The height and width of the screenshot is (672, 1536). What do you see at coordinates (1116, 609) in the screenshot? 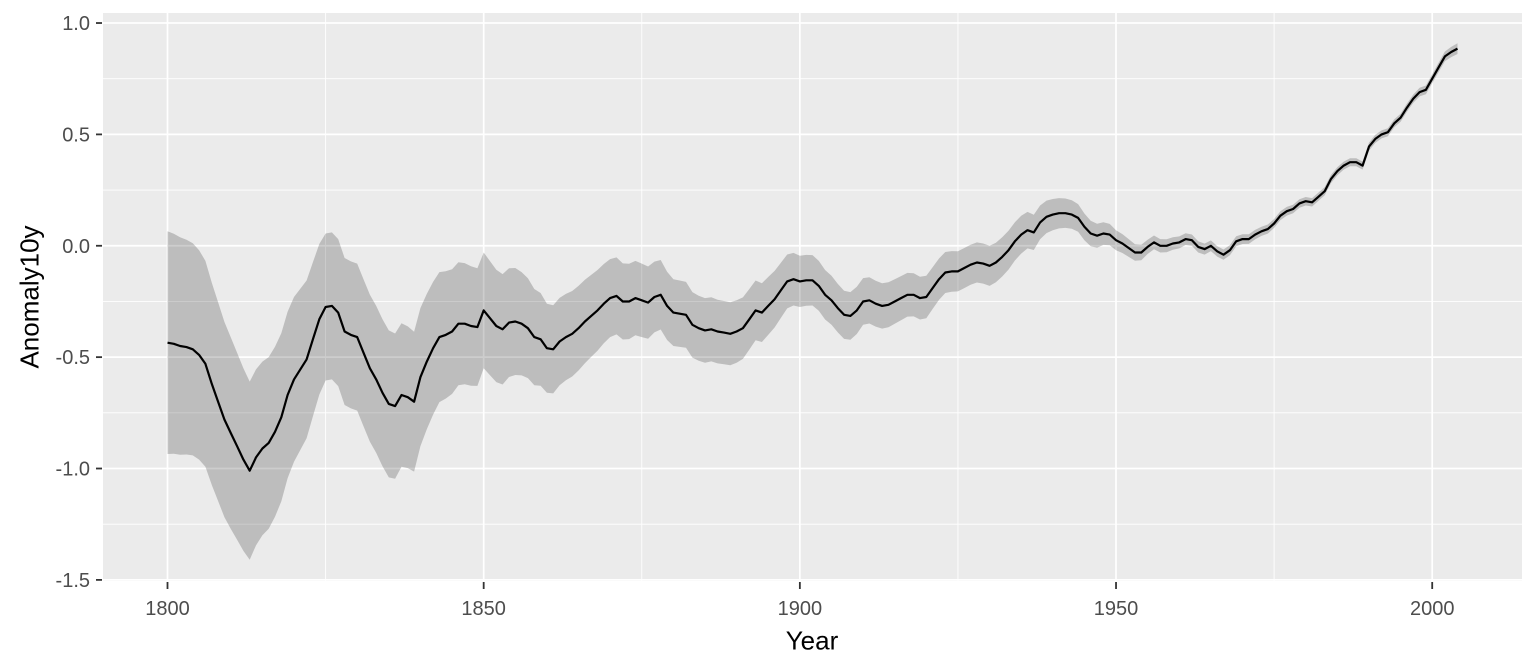
I see `x-tick-label: 1950` at bounding box center [1116, 609].